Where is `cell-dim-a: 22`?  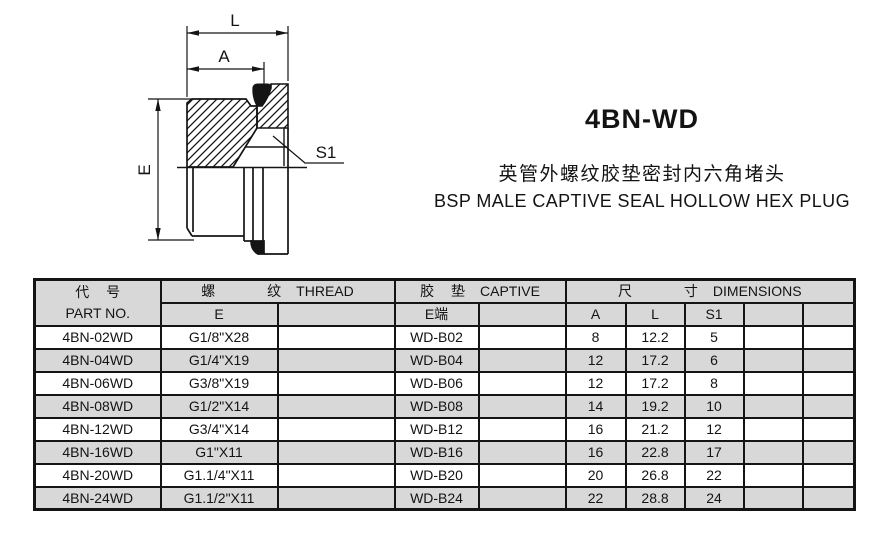 cell-dim-a: 22 is located at coordinates (595, 498).